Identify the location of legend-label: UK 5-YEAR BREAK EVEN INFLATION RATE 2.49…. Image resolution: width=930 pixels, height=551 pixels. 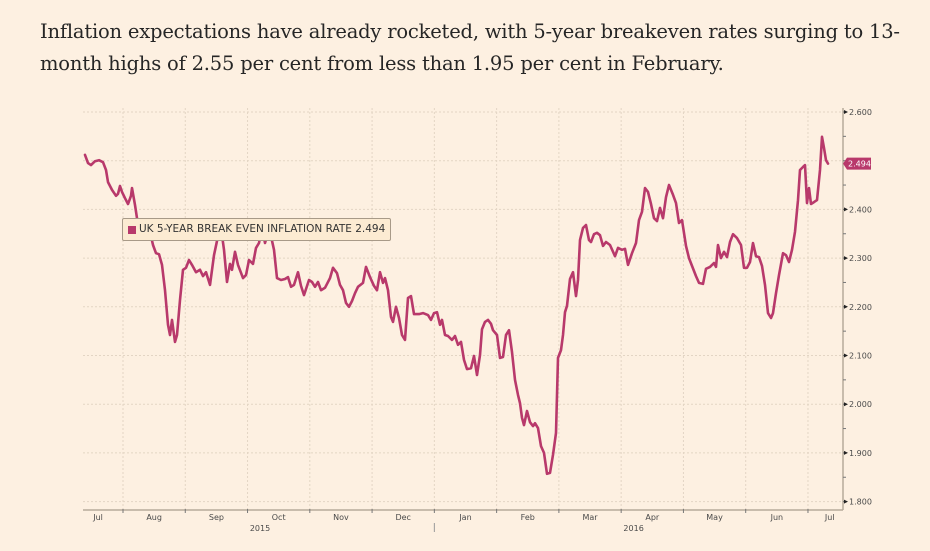
(262, 229).